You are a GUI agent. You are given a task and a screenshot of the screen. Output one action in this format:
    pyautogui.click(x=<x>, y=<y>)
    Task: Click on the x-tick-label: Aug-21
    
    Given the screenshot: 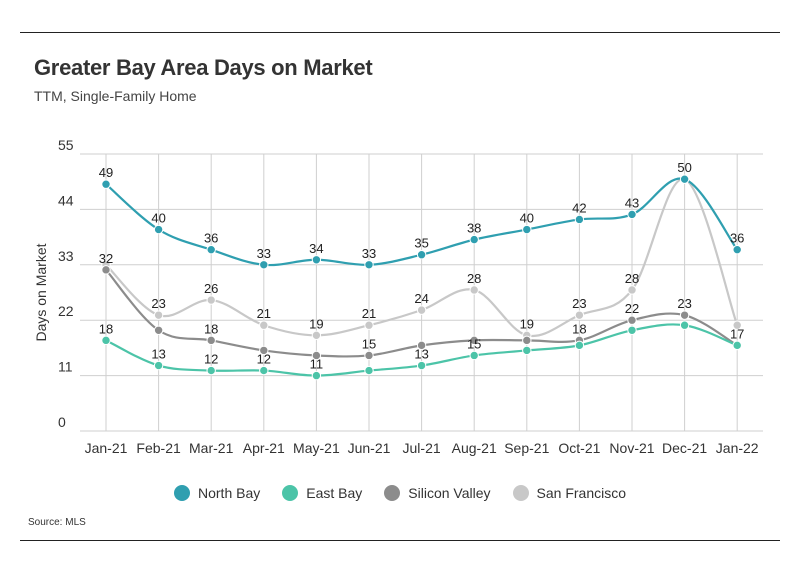 What is the action you would take?
    pyautogui.click(x=474, y=448)
    